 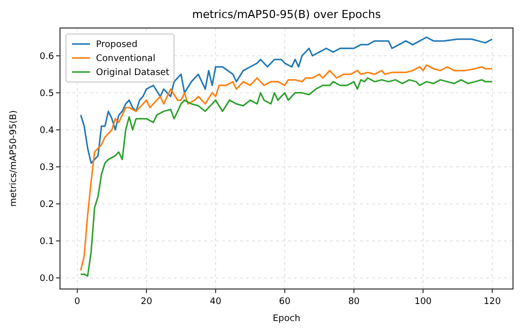 I want to click on x-tick-label: 20, so click(x=146, y=302).